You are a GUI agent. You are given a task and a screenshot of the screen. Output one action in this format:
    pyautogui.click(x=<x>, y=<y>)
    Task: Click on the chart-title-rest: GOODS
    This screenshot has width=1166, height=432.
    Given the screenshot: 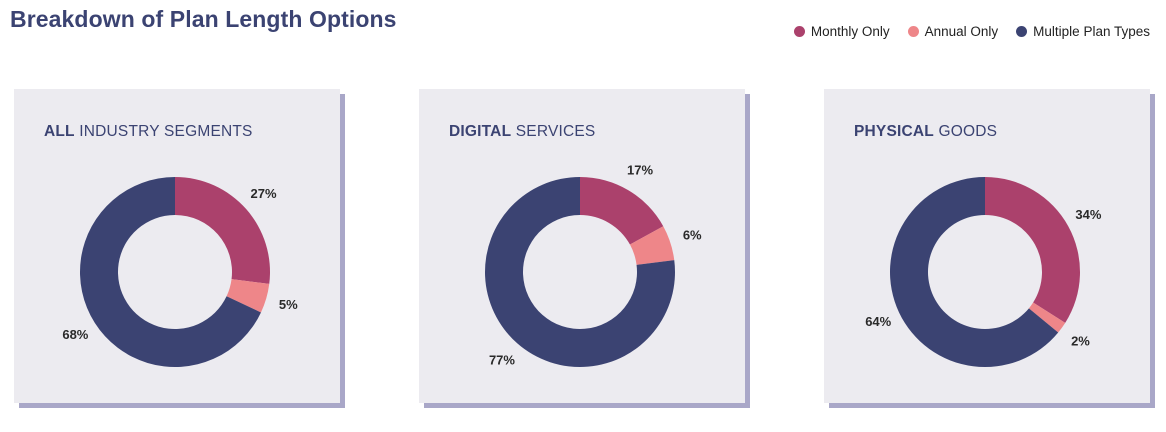 What is the action you would take?
    pyautogui.click(x=965, y=131)
    